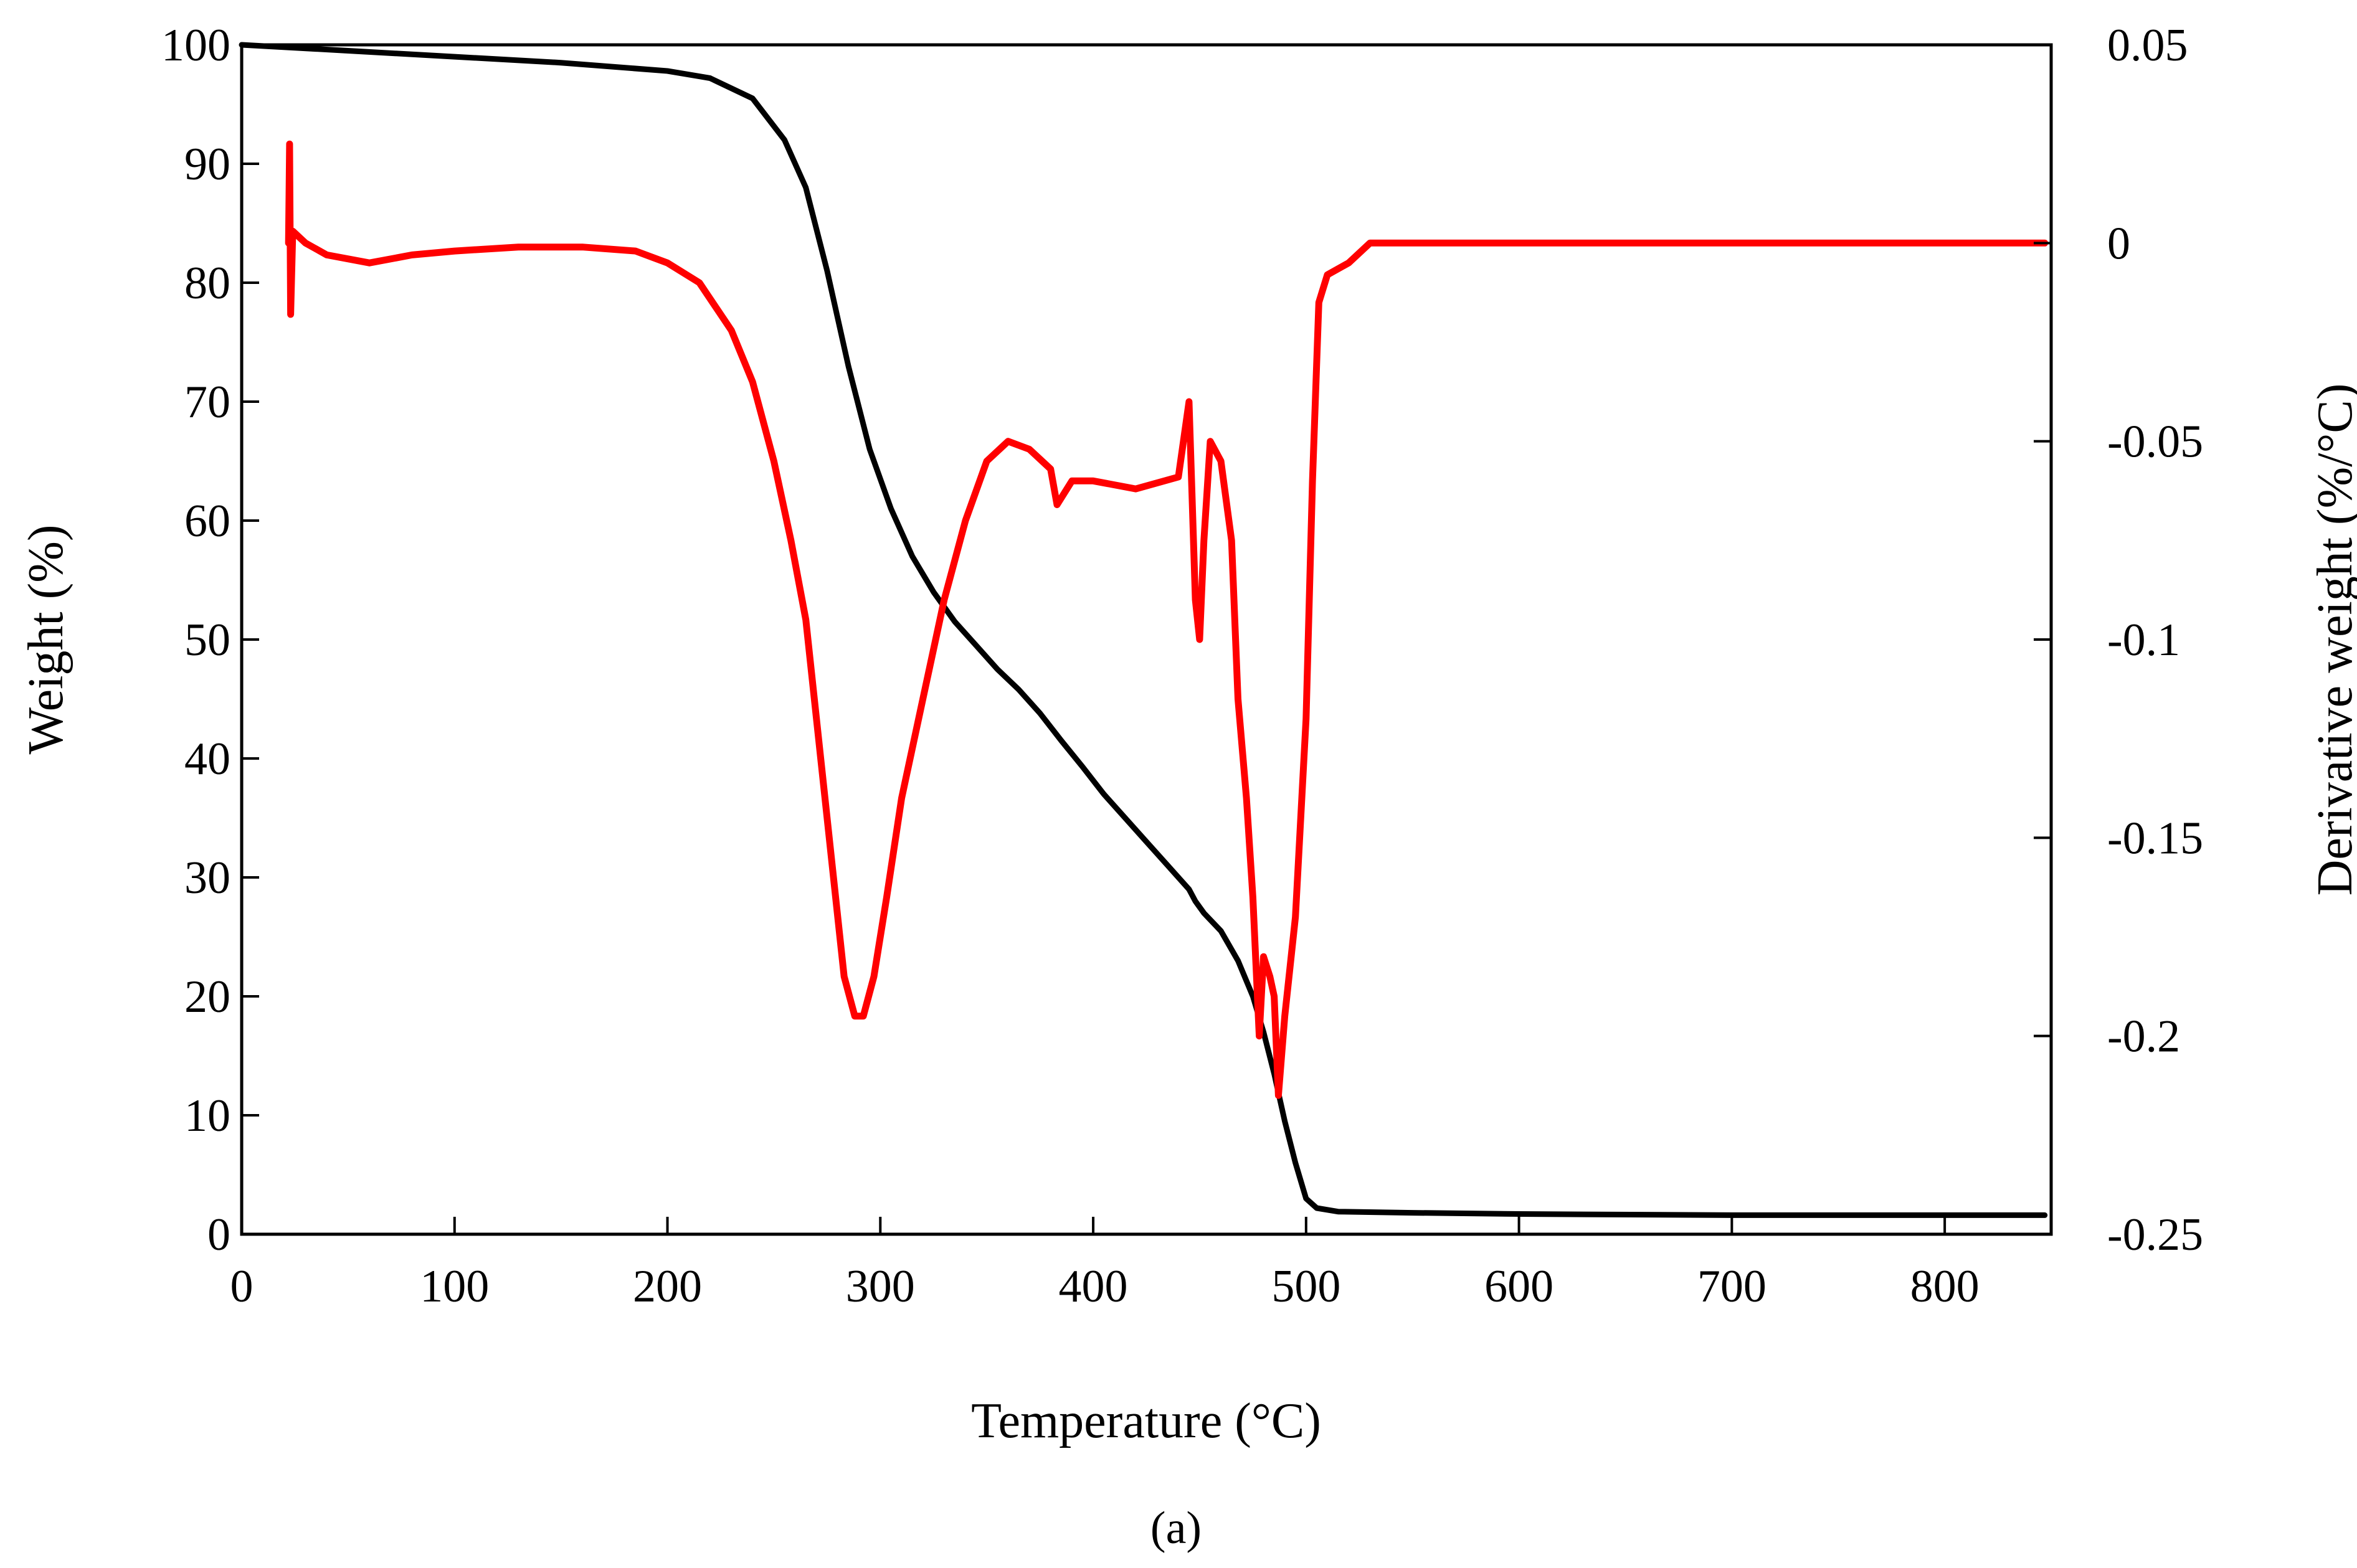 The width and height of the screenshot is (2357, 1568). I want to click on y-tick-label: 90, so click(207, 164).